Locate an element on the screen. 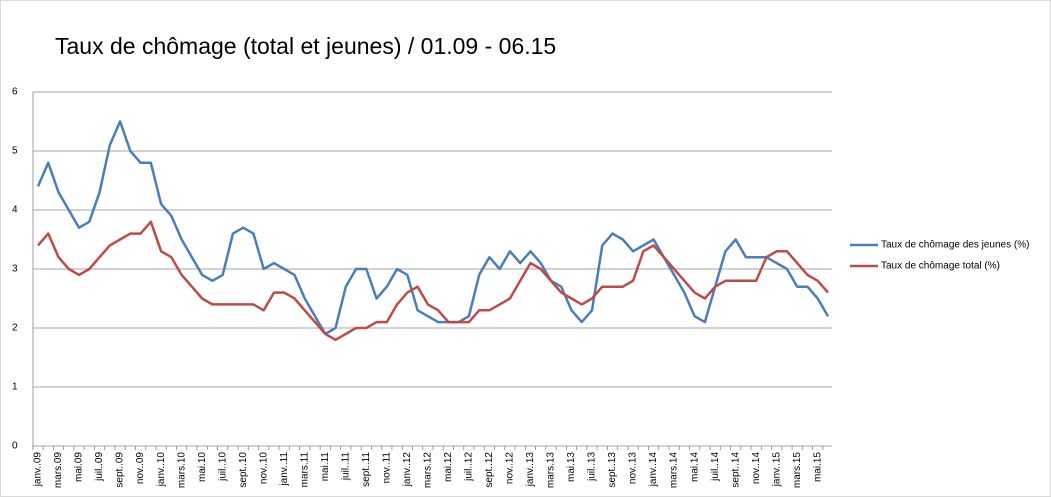  x-tick-label: janv..09 is located at coordinates (38, 470).